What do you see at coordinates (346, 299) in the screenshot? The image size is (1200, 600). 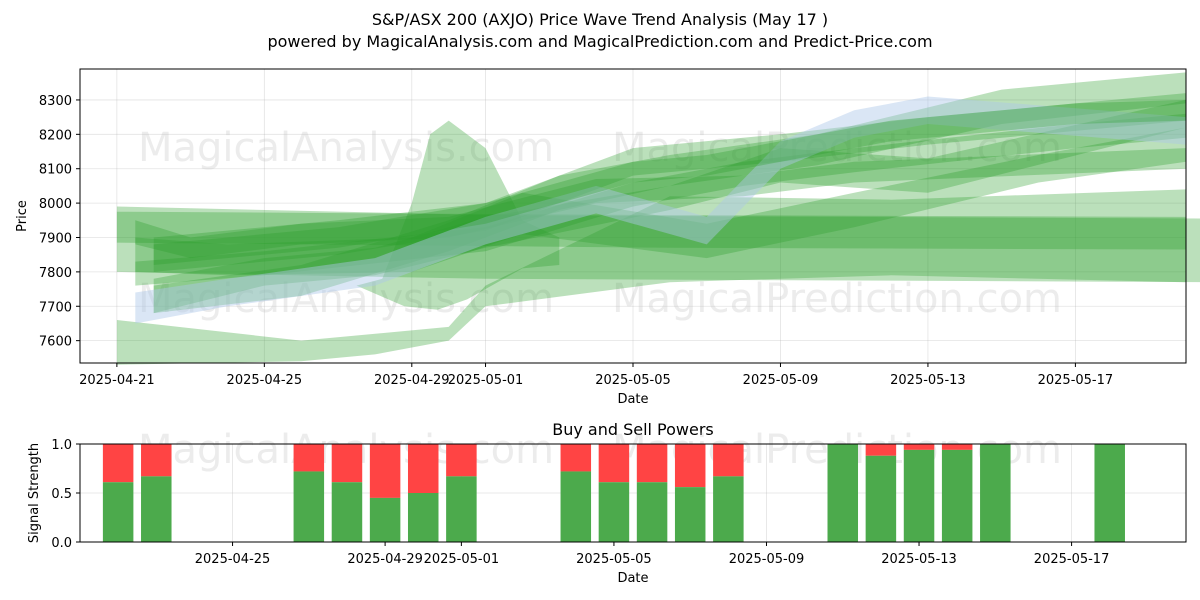 I see `watermark-top-left-2: MagicalAnalysis.com` at bounding box center [346, 299].